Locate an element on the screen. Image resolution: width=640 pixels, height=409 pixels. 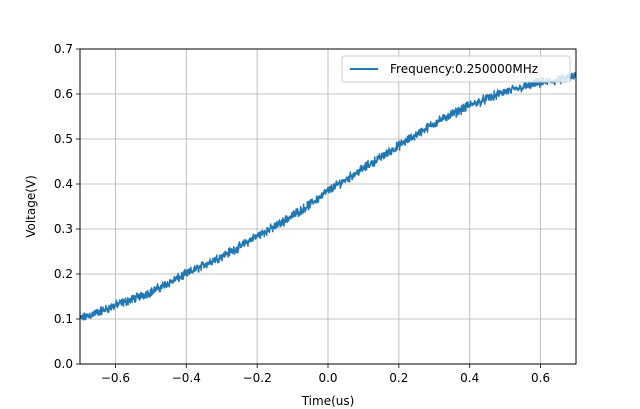
x-tick-label: 0.2 is located at coordinates (398, 378).